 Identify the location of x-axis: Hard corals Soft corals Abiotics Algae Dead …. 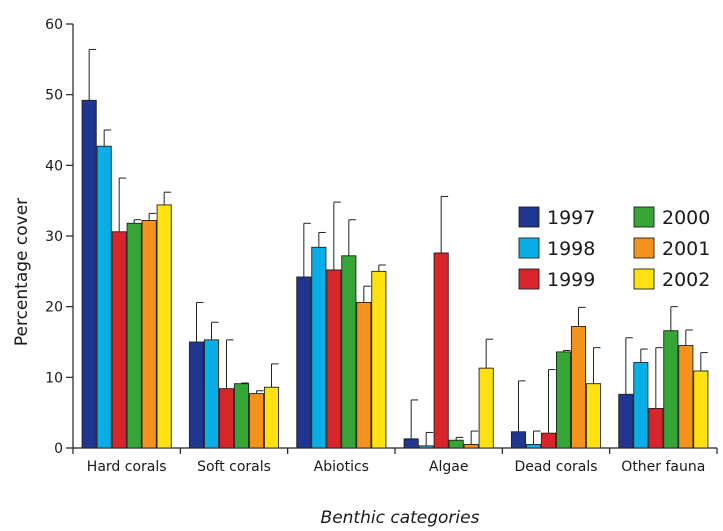
(395, 461).